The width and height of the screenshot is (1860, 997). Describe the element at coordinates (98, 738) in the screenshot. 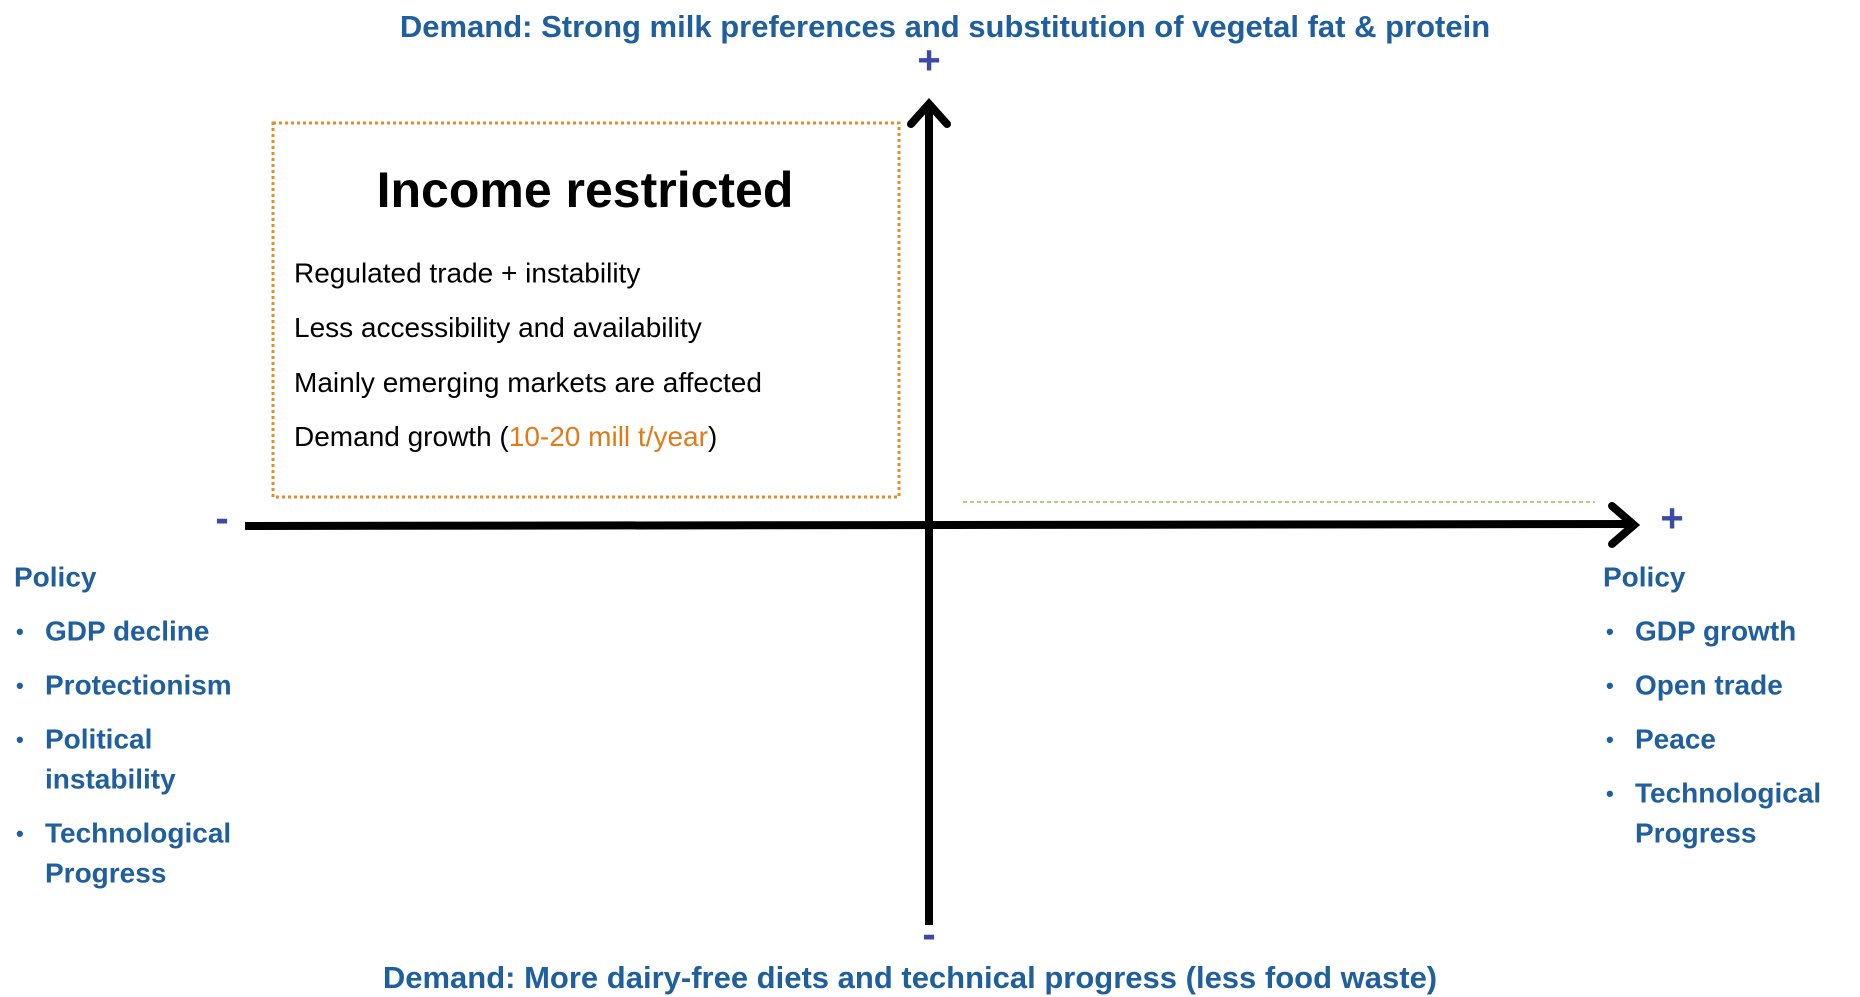

I see `policy-item: Political` at that location.